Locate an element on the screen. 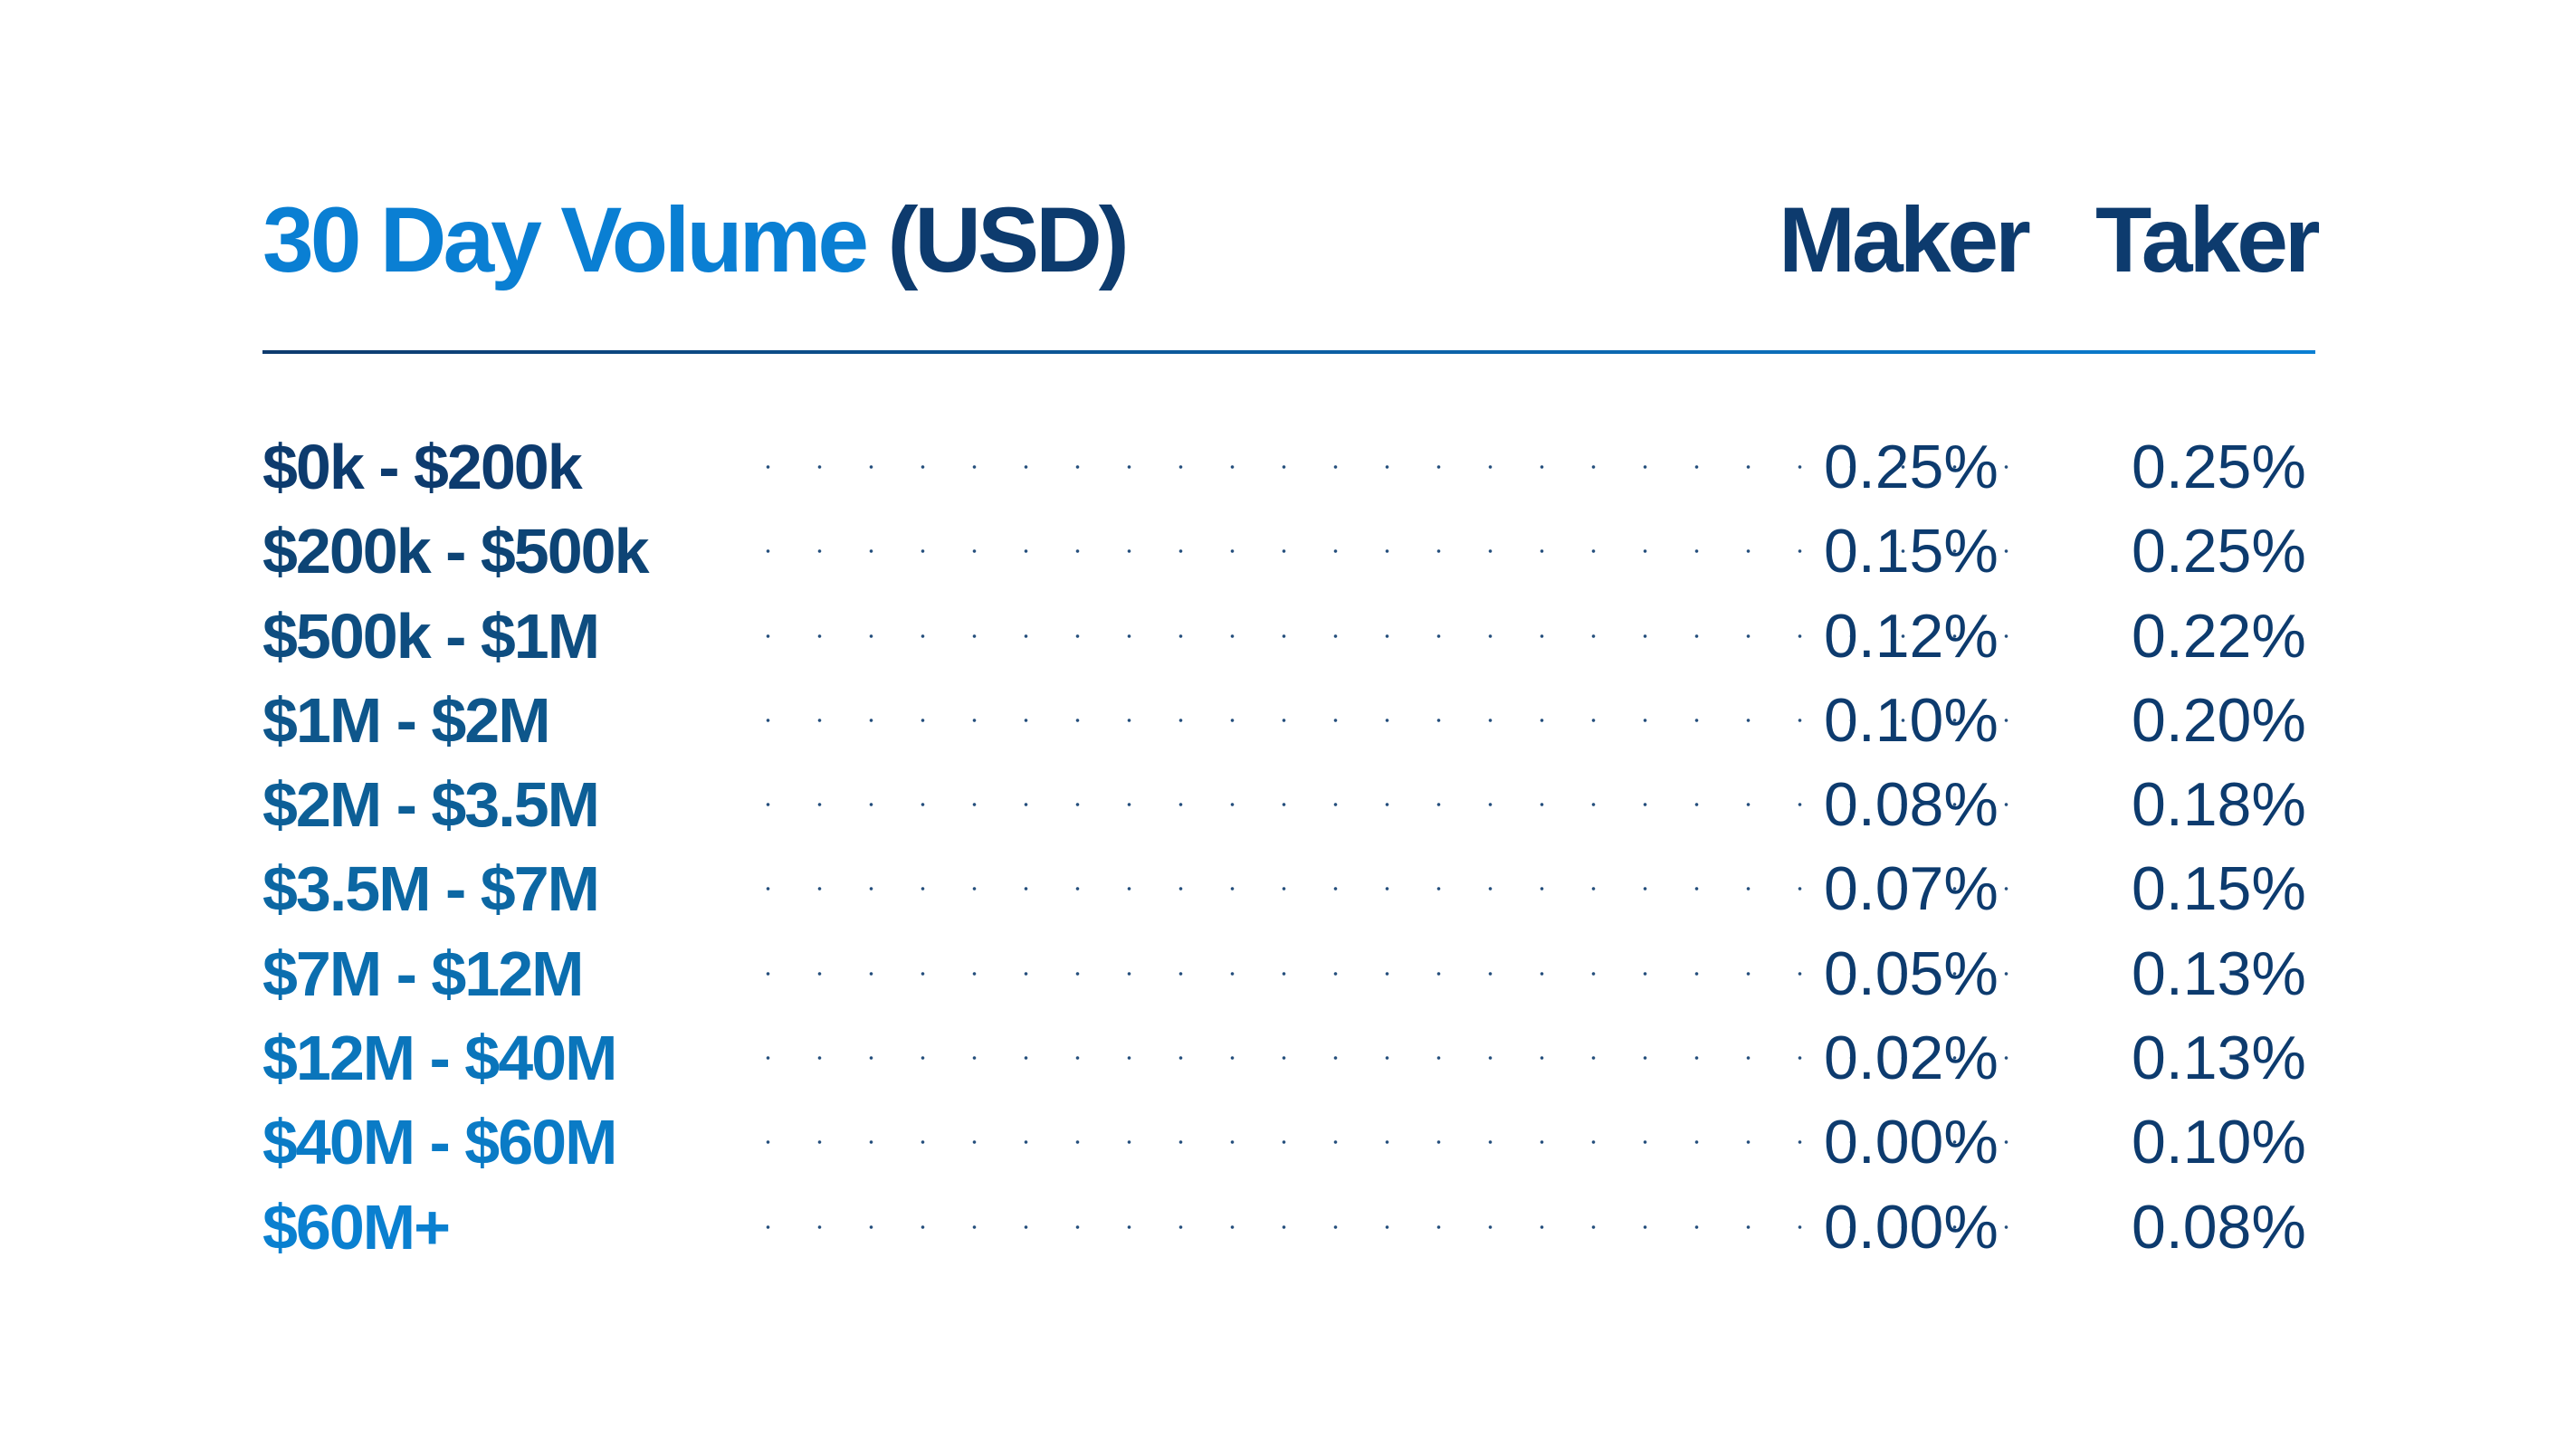 This screenshot has width=2576, height=1448. table-row: $1M - $2M 0.10% 0.20% is located at coordinates (1288, 721).